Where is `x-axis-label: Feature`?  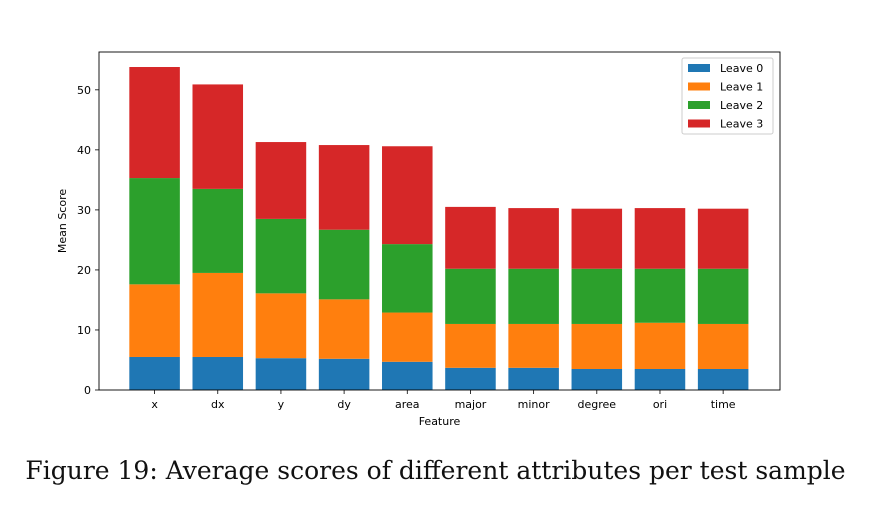 x-axis-label: Feature is located at coordinates (440, 421).